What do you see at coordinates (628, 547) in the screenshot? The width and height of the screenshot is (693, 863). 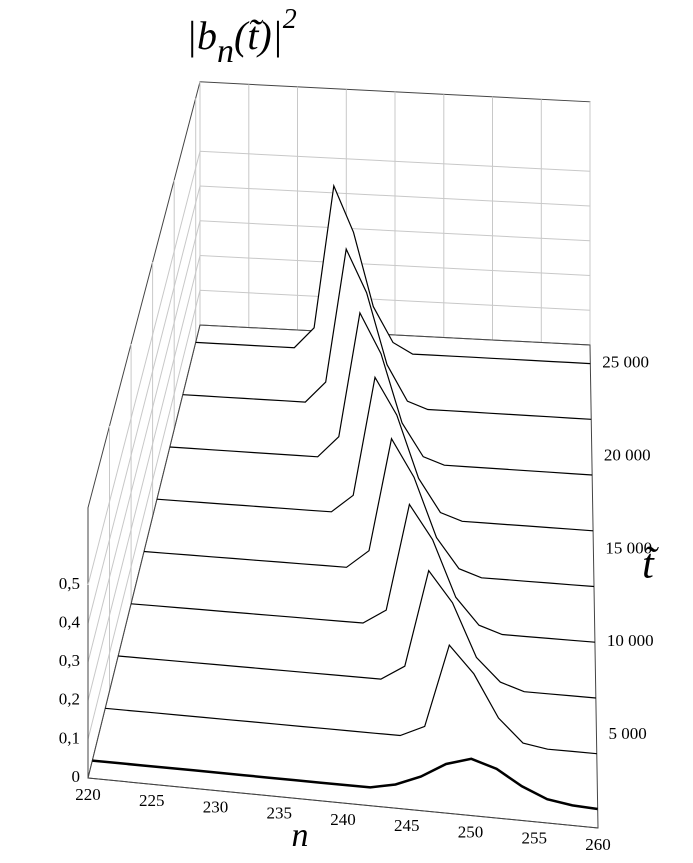 I see `y-tick-label: 15 000` at bounding box center [628, 547].